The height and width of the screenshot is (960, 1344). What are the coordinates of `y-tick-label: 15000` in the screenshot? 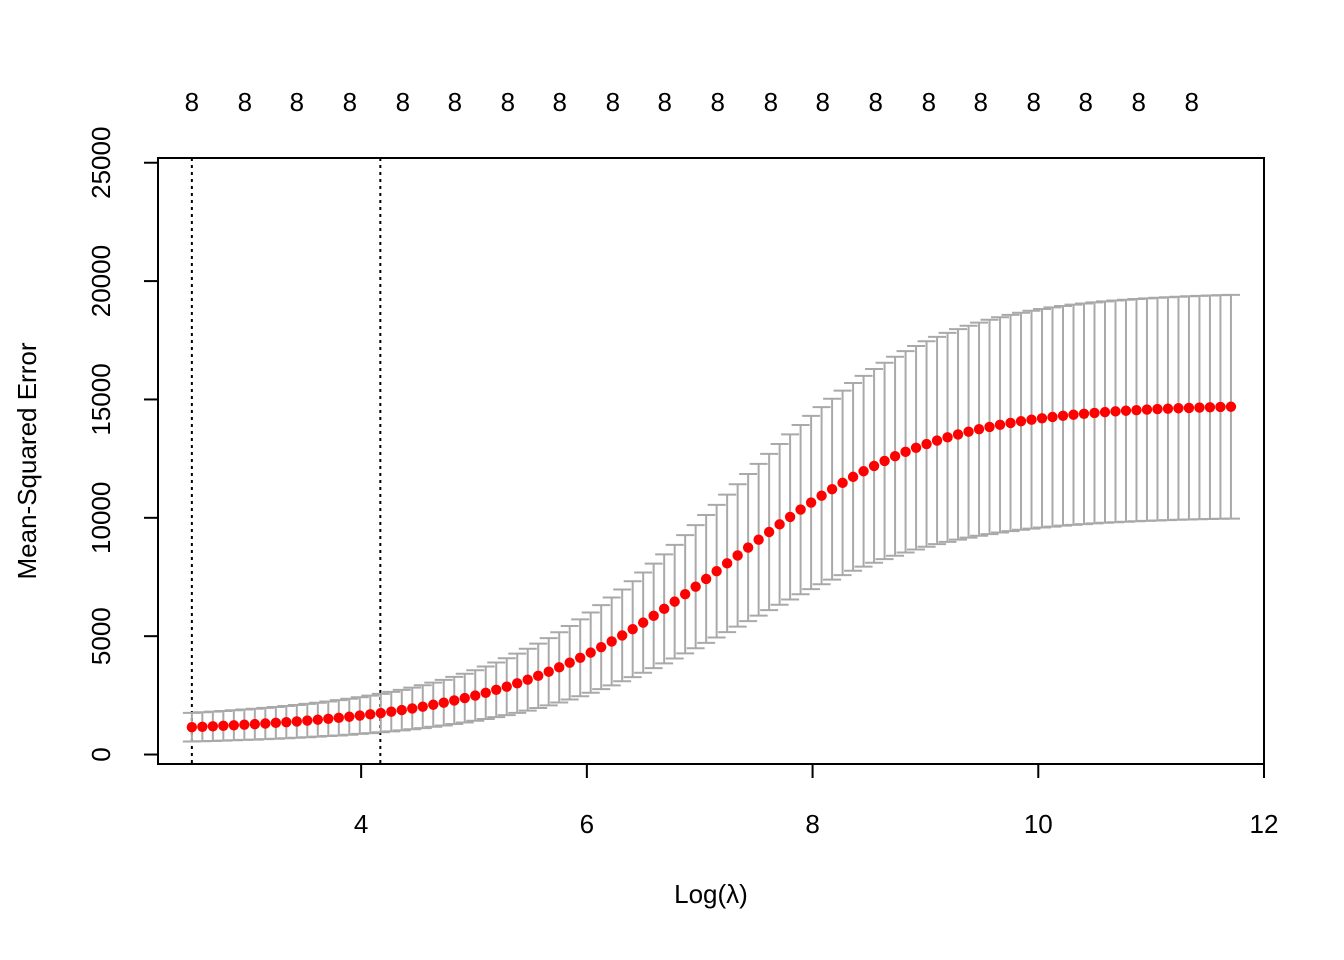 It's located at (101, 399).